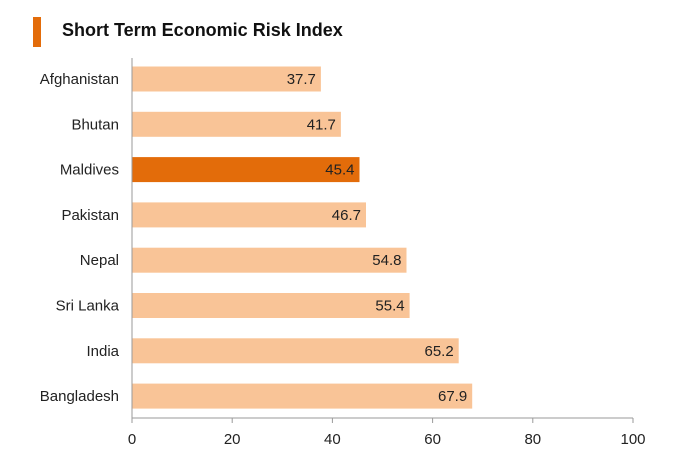 This screenshot has height=458, width=674. What do you see at coordinates (386, 260) in the screenshot?
I see `data-label: 54.8` at bounding box center [386, 260].